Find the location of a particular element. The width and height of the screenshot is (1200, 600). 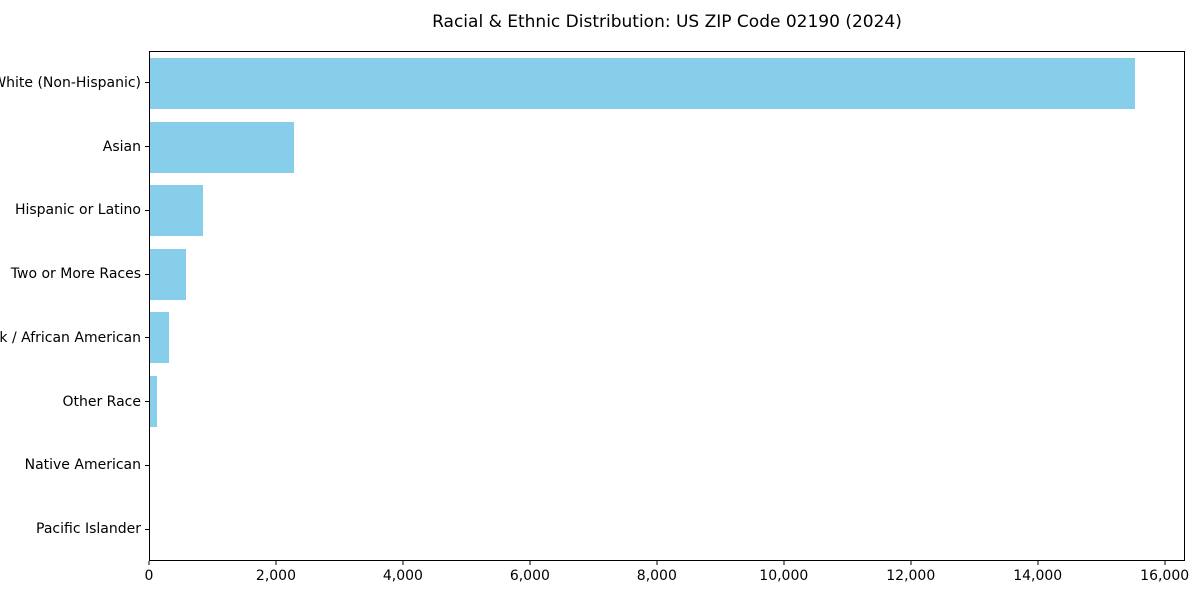

x-axis-tick-label: 16,000 is located at coordinates (1165, 576).